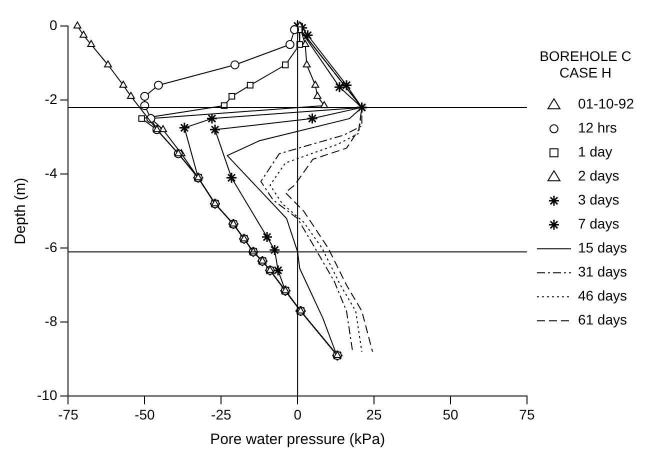 This screenshot has height=461, width=656. Describe the element at coordinates (603, 272) in the screenshot. I see `legend-label: 31 days` at that location.